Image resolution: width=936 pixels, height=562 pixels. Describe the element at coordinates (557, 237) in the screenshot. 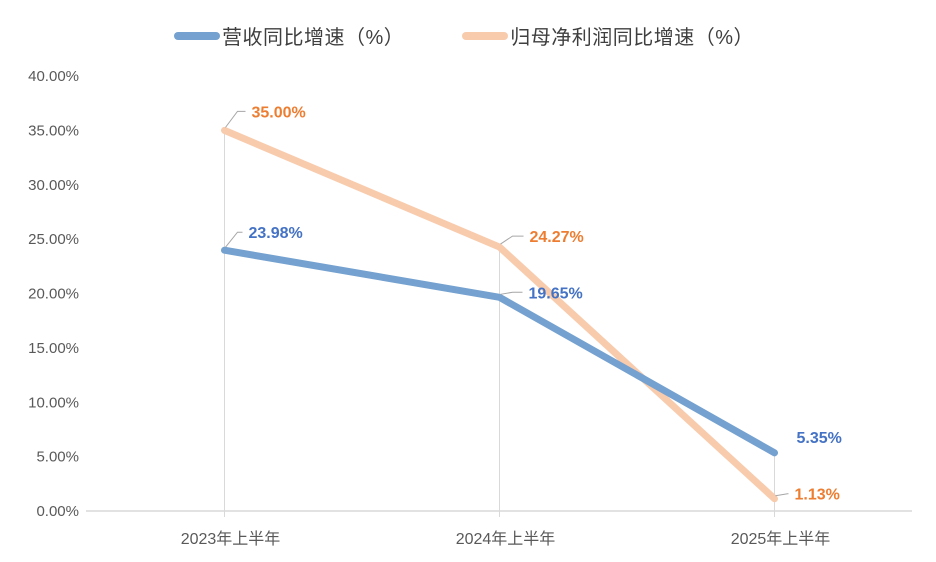

I see `data-label: 24.27%` at that location.